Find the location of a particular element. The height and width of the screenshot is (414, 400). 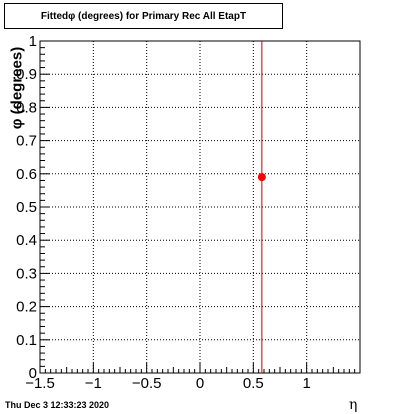

y-tick-label: 0.9 is located at coordinates (26, 74).